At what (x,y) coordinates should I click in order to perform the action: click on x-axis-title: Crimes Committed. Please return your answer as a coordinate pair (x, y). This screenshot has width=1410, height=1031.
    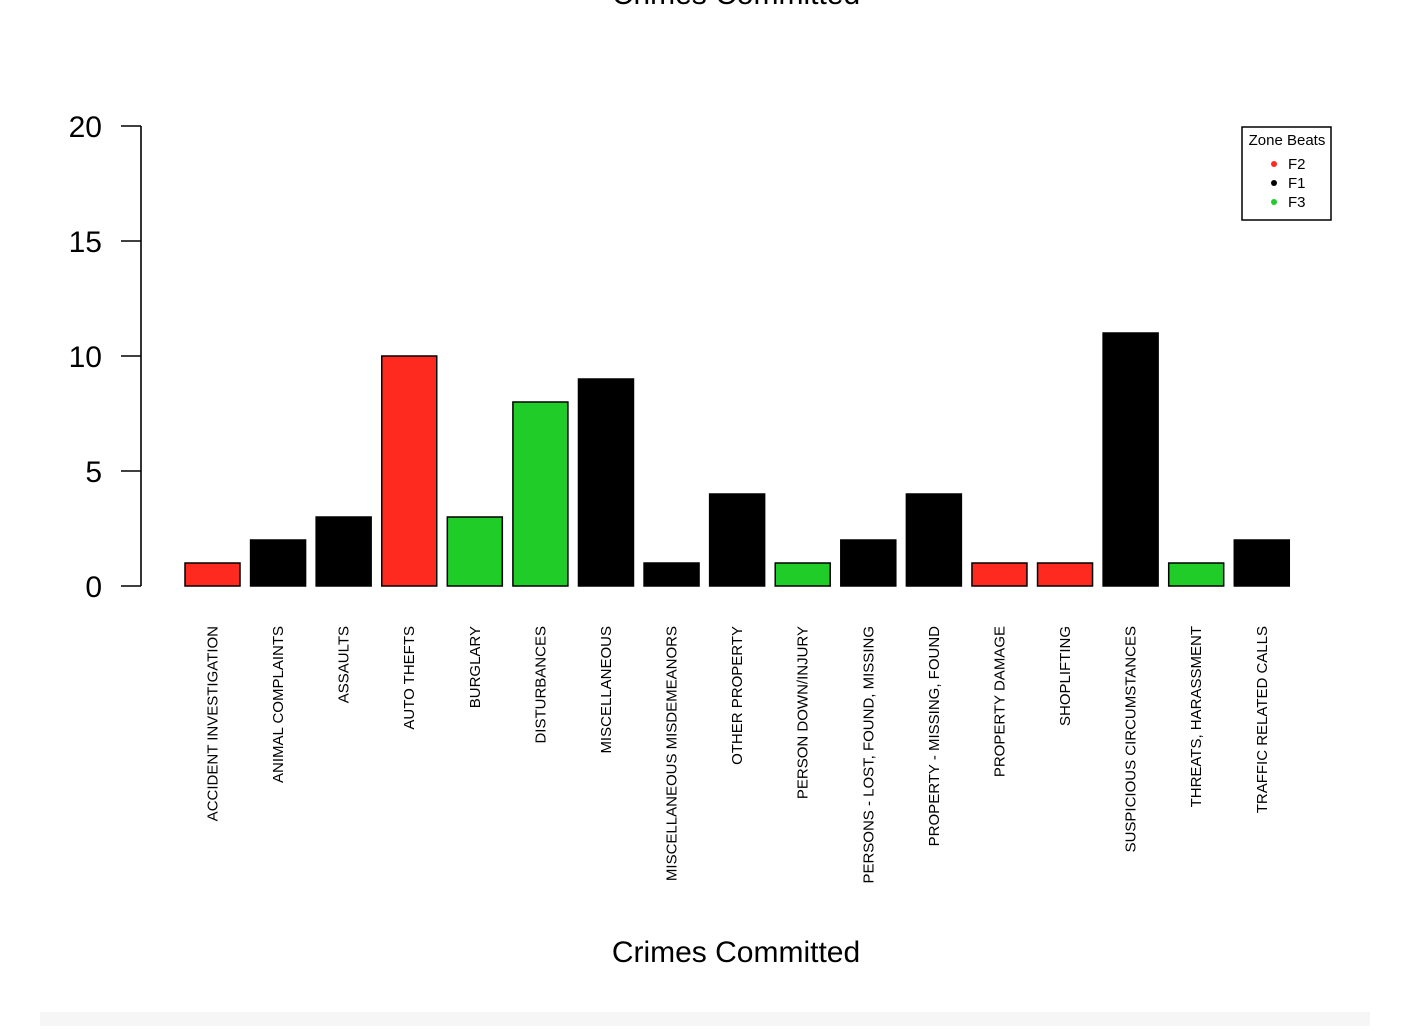
    Looking at the image, I should click on (736, 952).